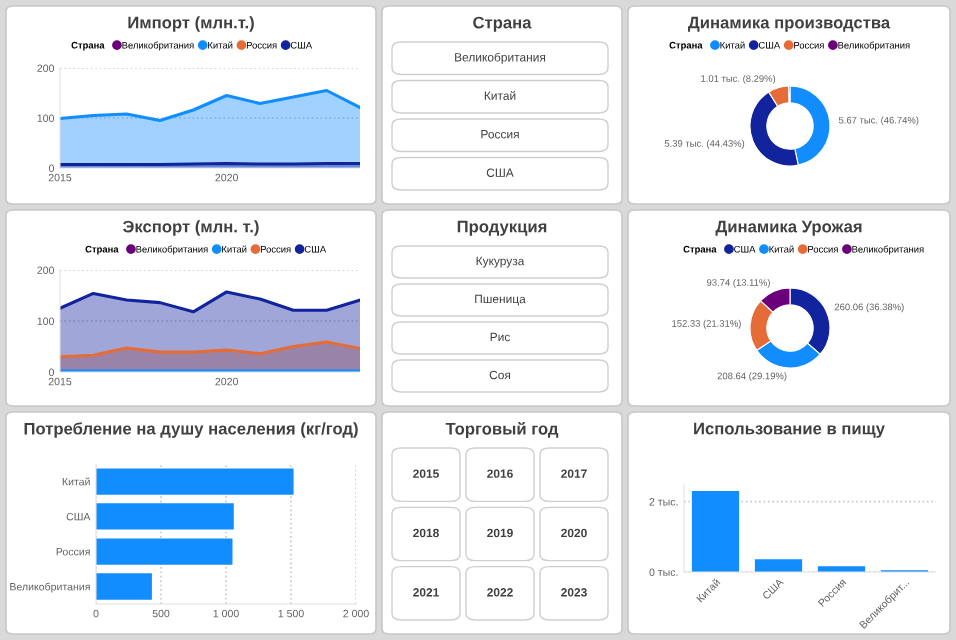  Describe the element at coordinates (789, 430) in the screenshot. I see `chart-title: Использование в пищу` at that location.